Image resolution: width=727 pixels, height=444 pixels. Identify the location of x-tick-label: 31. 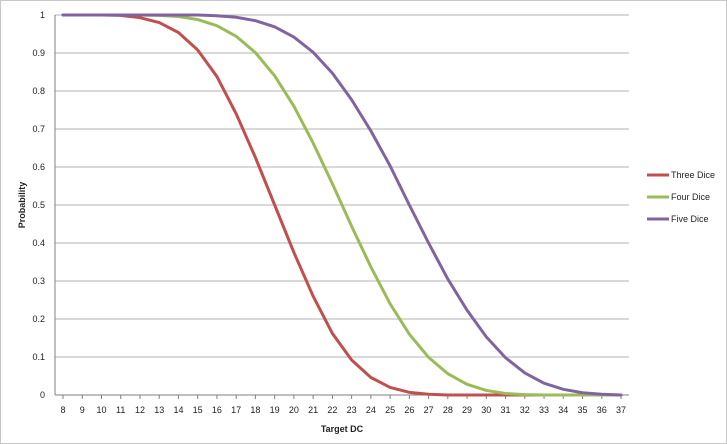
(506, 410).